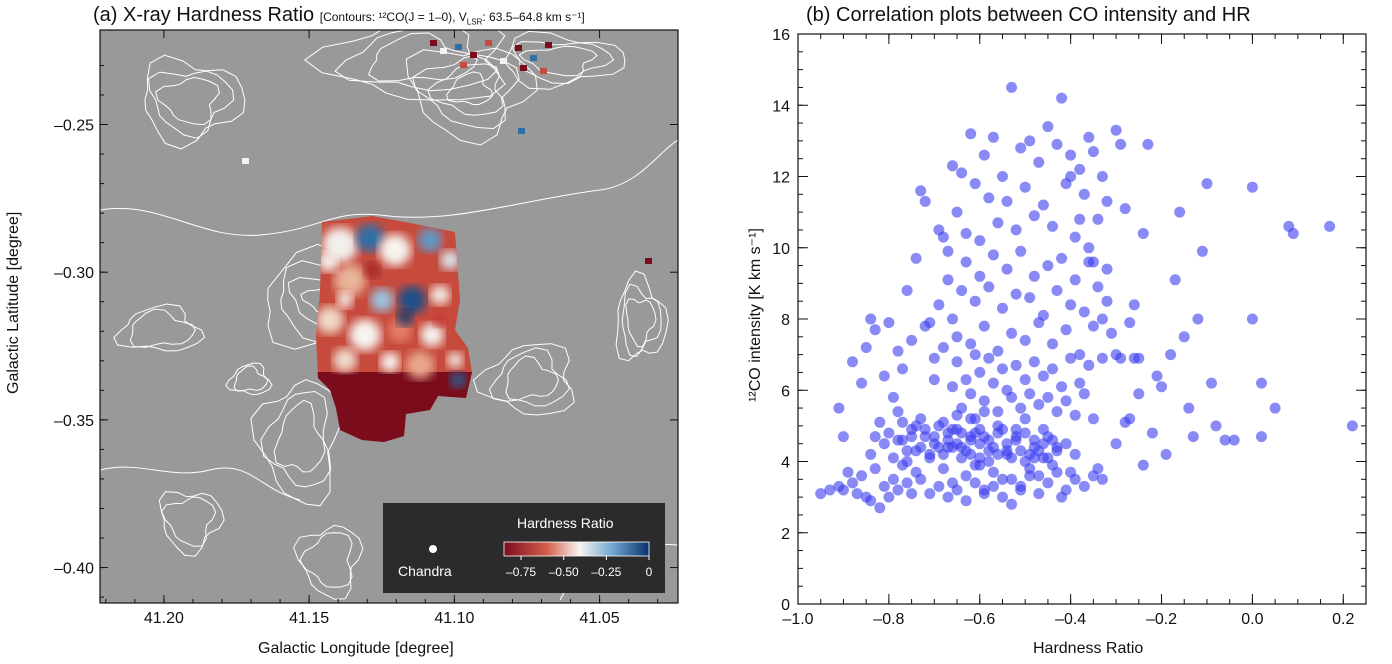 The image size is (1392, 664). What do you see at coordinates (606, 572) in the screenshot?
I see `colorbar-tick-label: –0.25` at bounding box center [606, 572].